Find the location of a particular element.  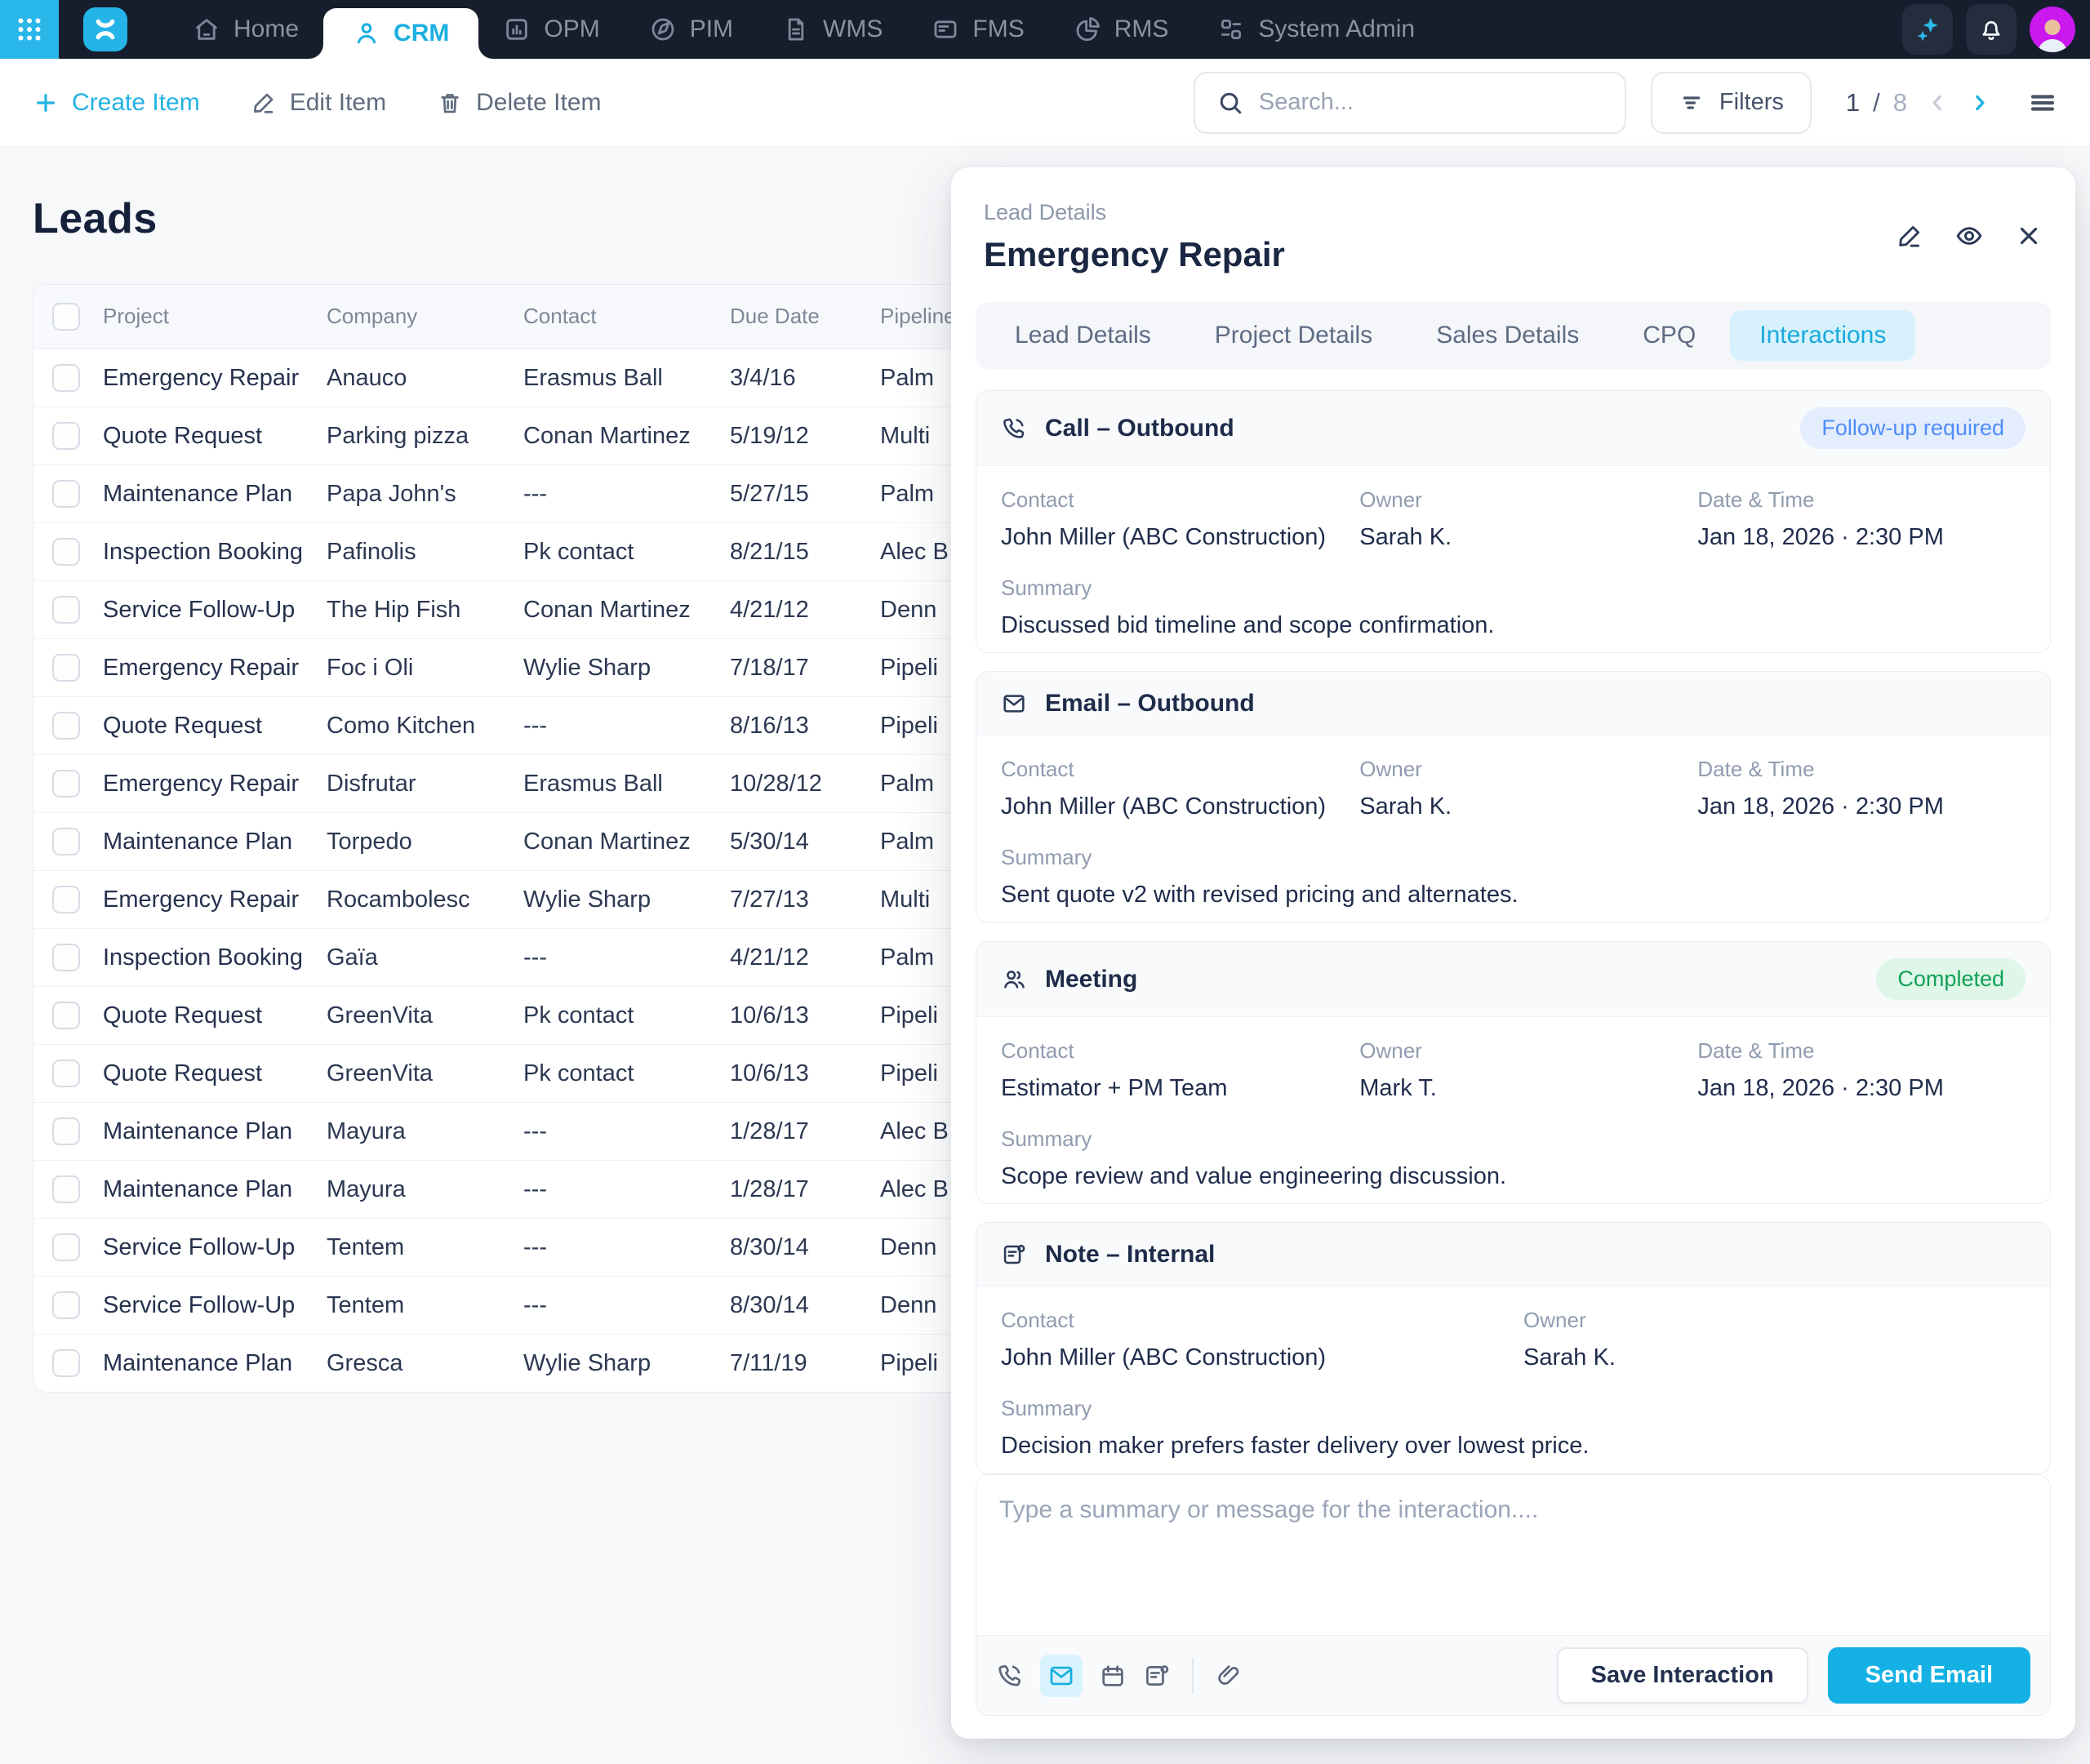

delete-item-button: Delete Item is located at coordinates (519, 103).